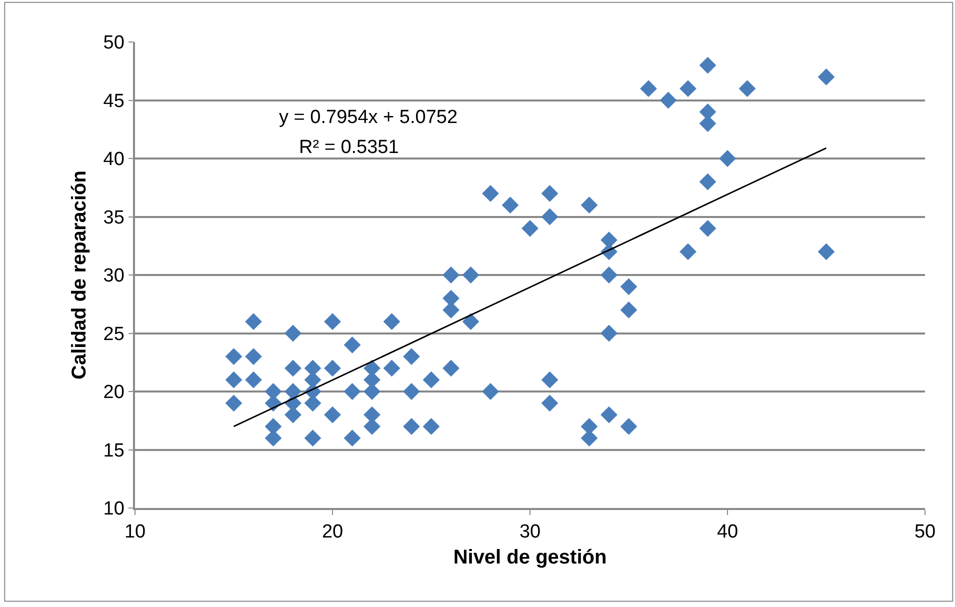 The width and height of the screenshot is (955, 607). Describe the element at coordinates (368, 117) in the screenshot. I see `annotation: y = 0.7954x + 5.0752` at that location.